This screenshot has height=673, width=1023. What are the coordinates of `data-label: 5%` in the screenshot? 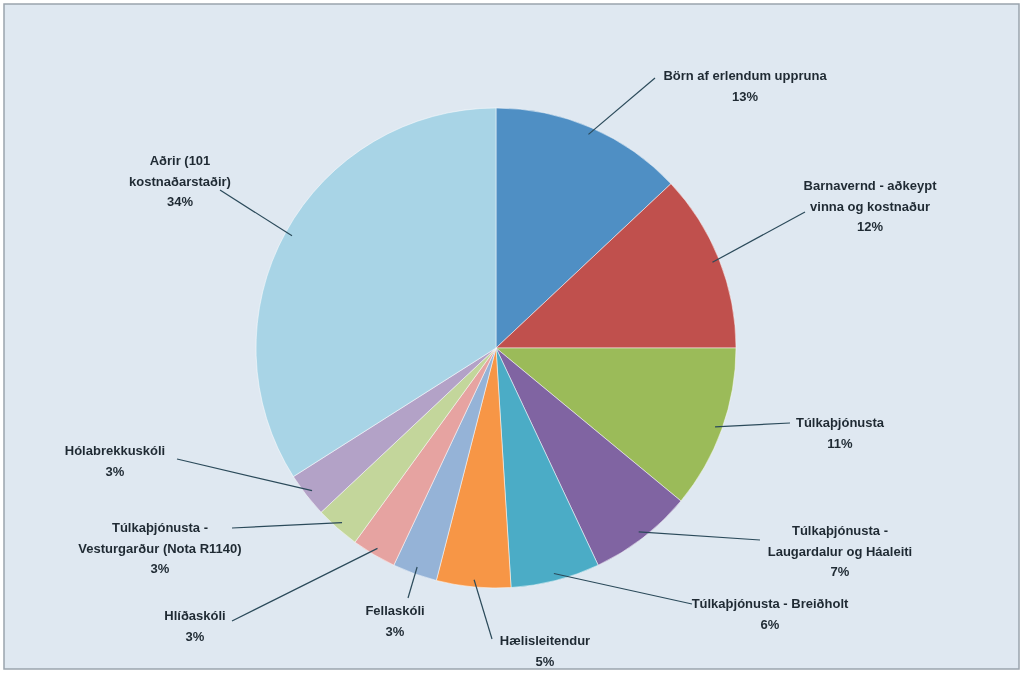 It's located at (545, 661).